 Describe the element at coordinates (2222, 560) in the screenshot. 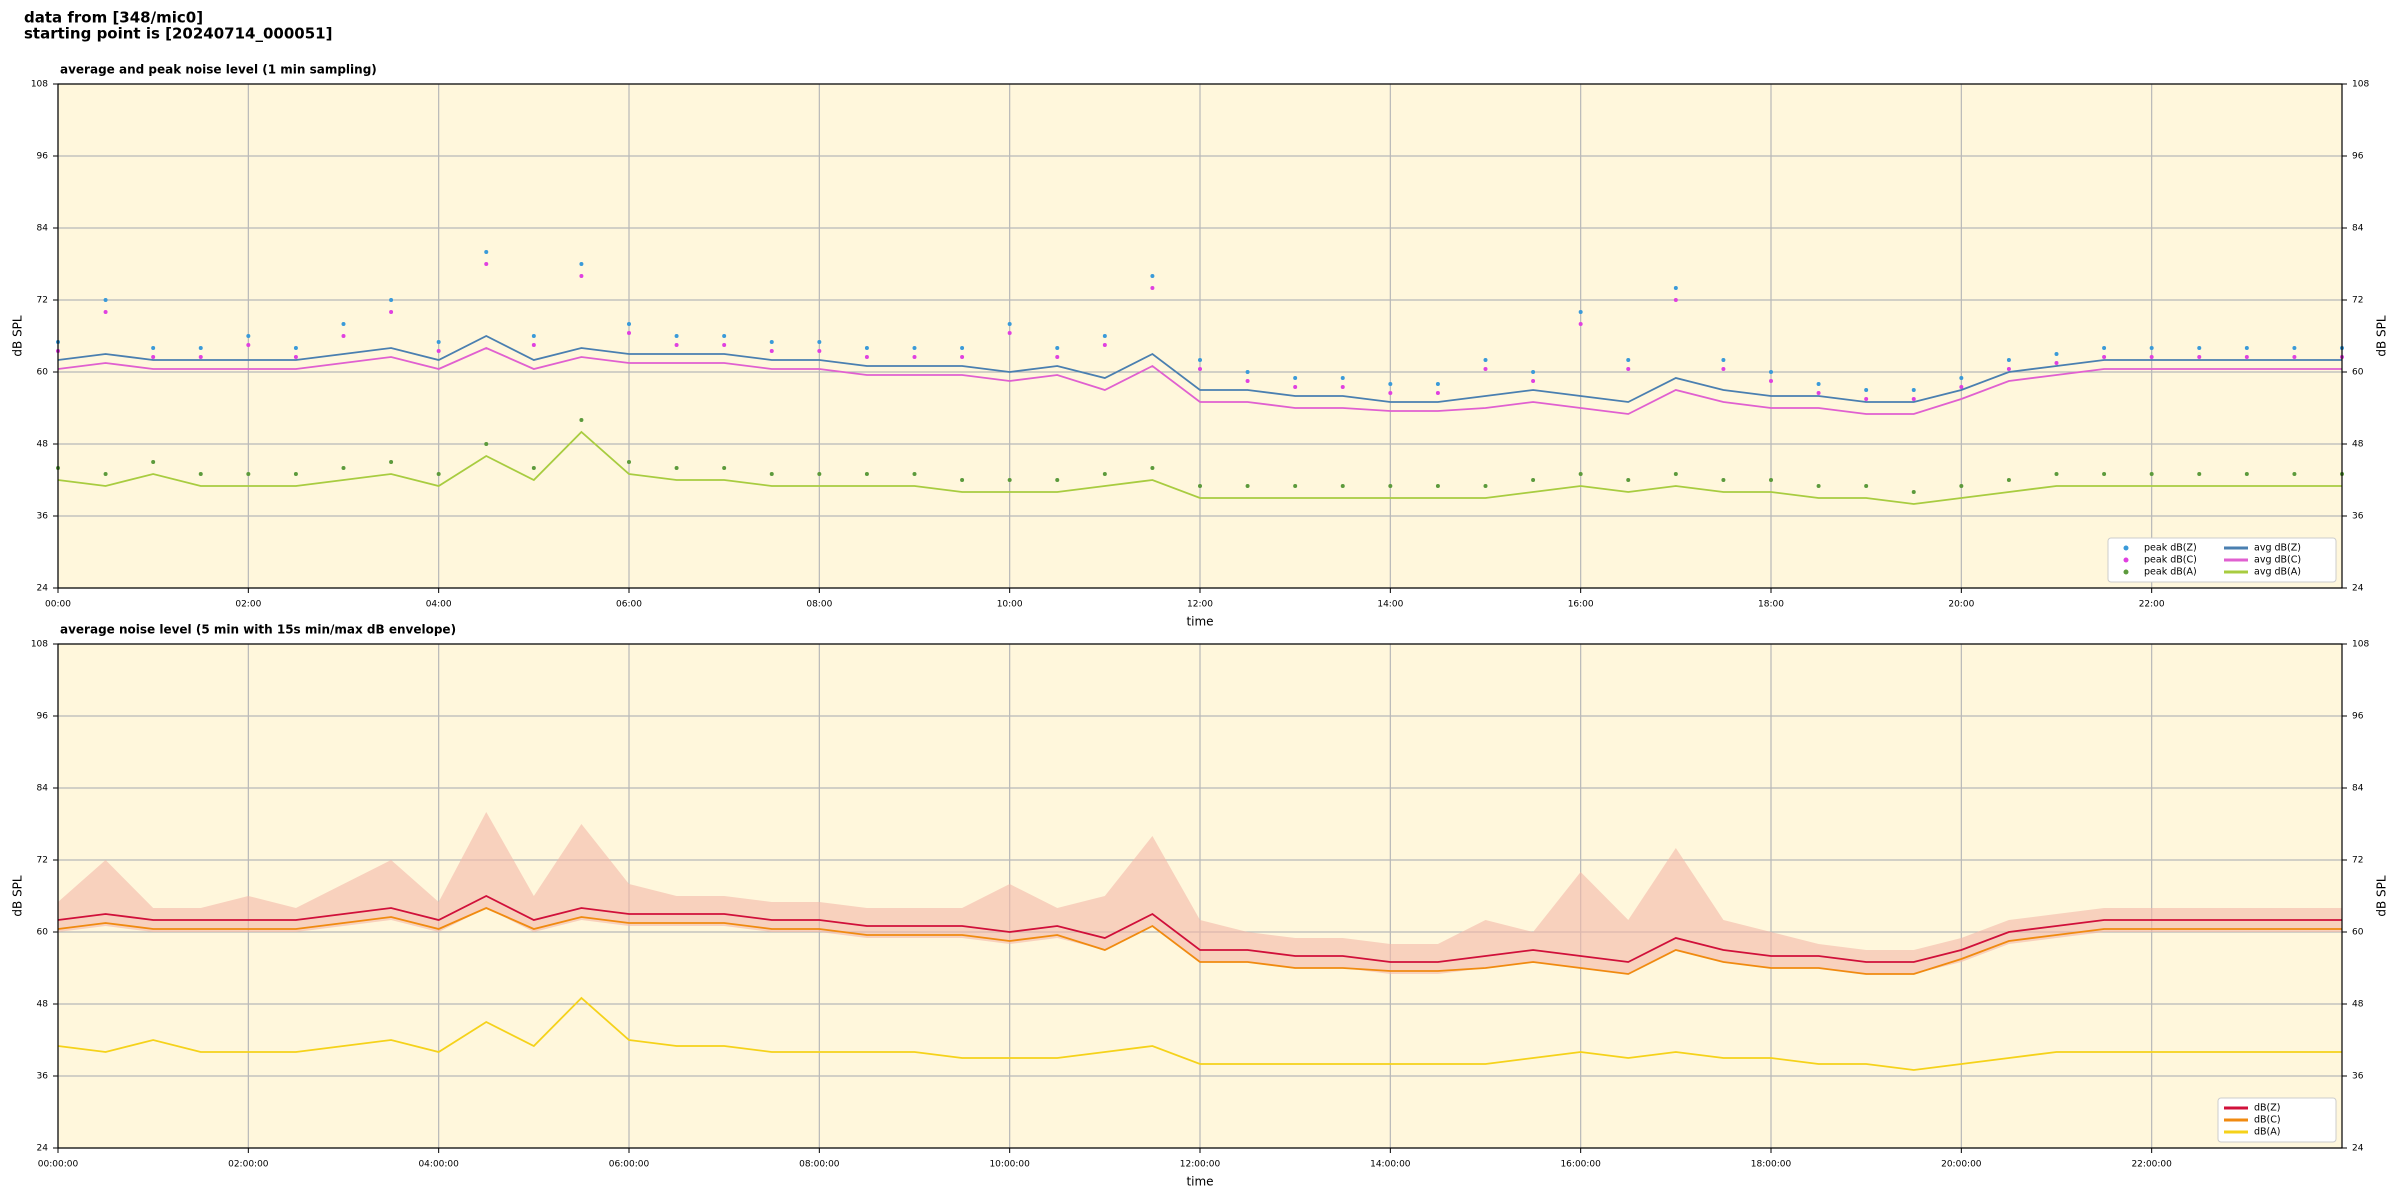

I see `legend-box` at that location.